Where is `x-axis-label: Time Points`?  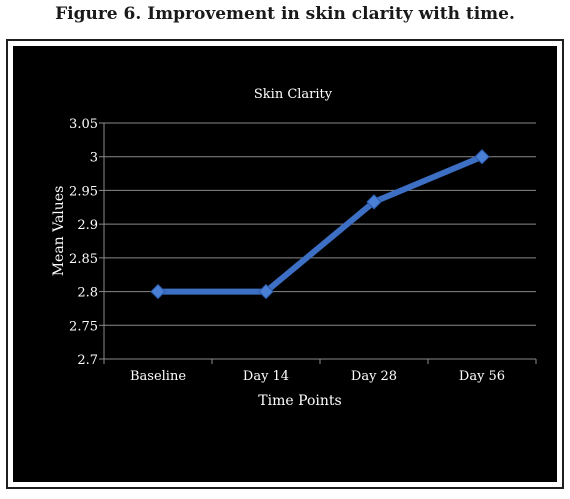
x-axis-label: Time Points is located at coordinates (299, 401).